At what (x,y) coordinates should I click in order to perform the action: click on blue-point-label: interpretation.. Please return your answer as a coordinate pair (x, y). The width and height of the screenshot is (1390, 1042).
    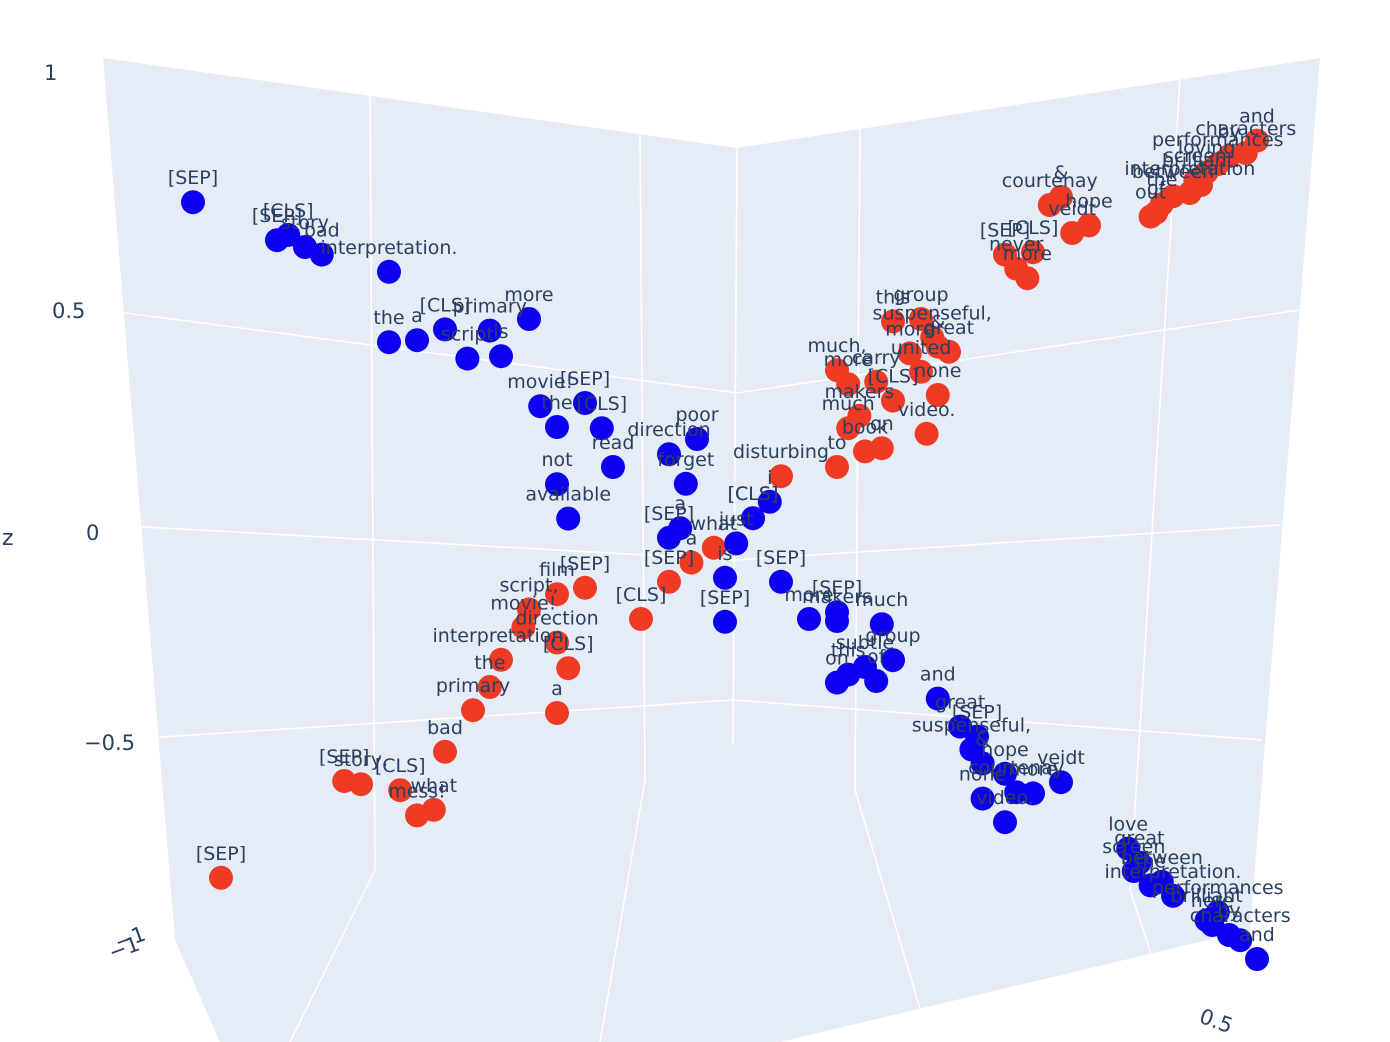
    Looking at the image, I should click on (1173, 872).